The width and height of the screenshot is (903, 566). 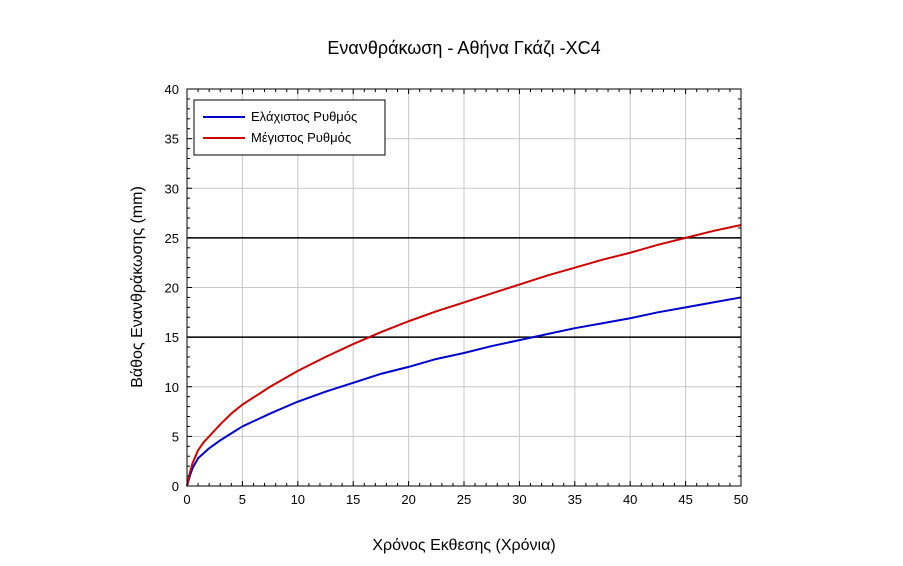 I want to click on y-tick-label: 35, so click(x=172, y=139).